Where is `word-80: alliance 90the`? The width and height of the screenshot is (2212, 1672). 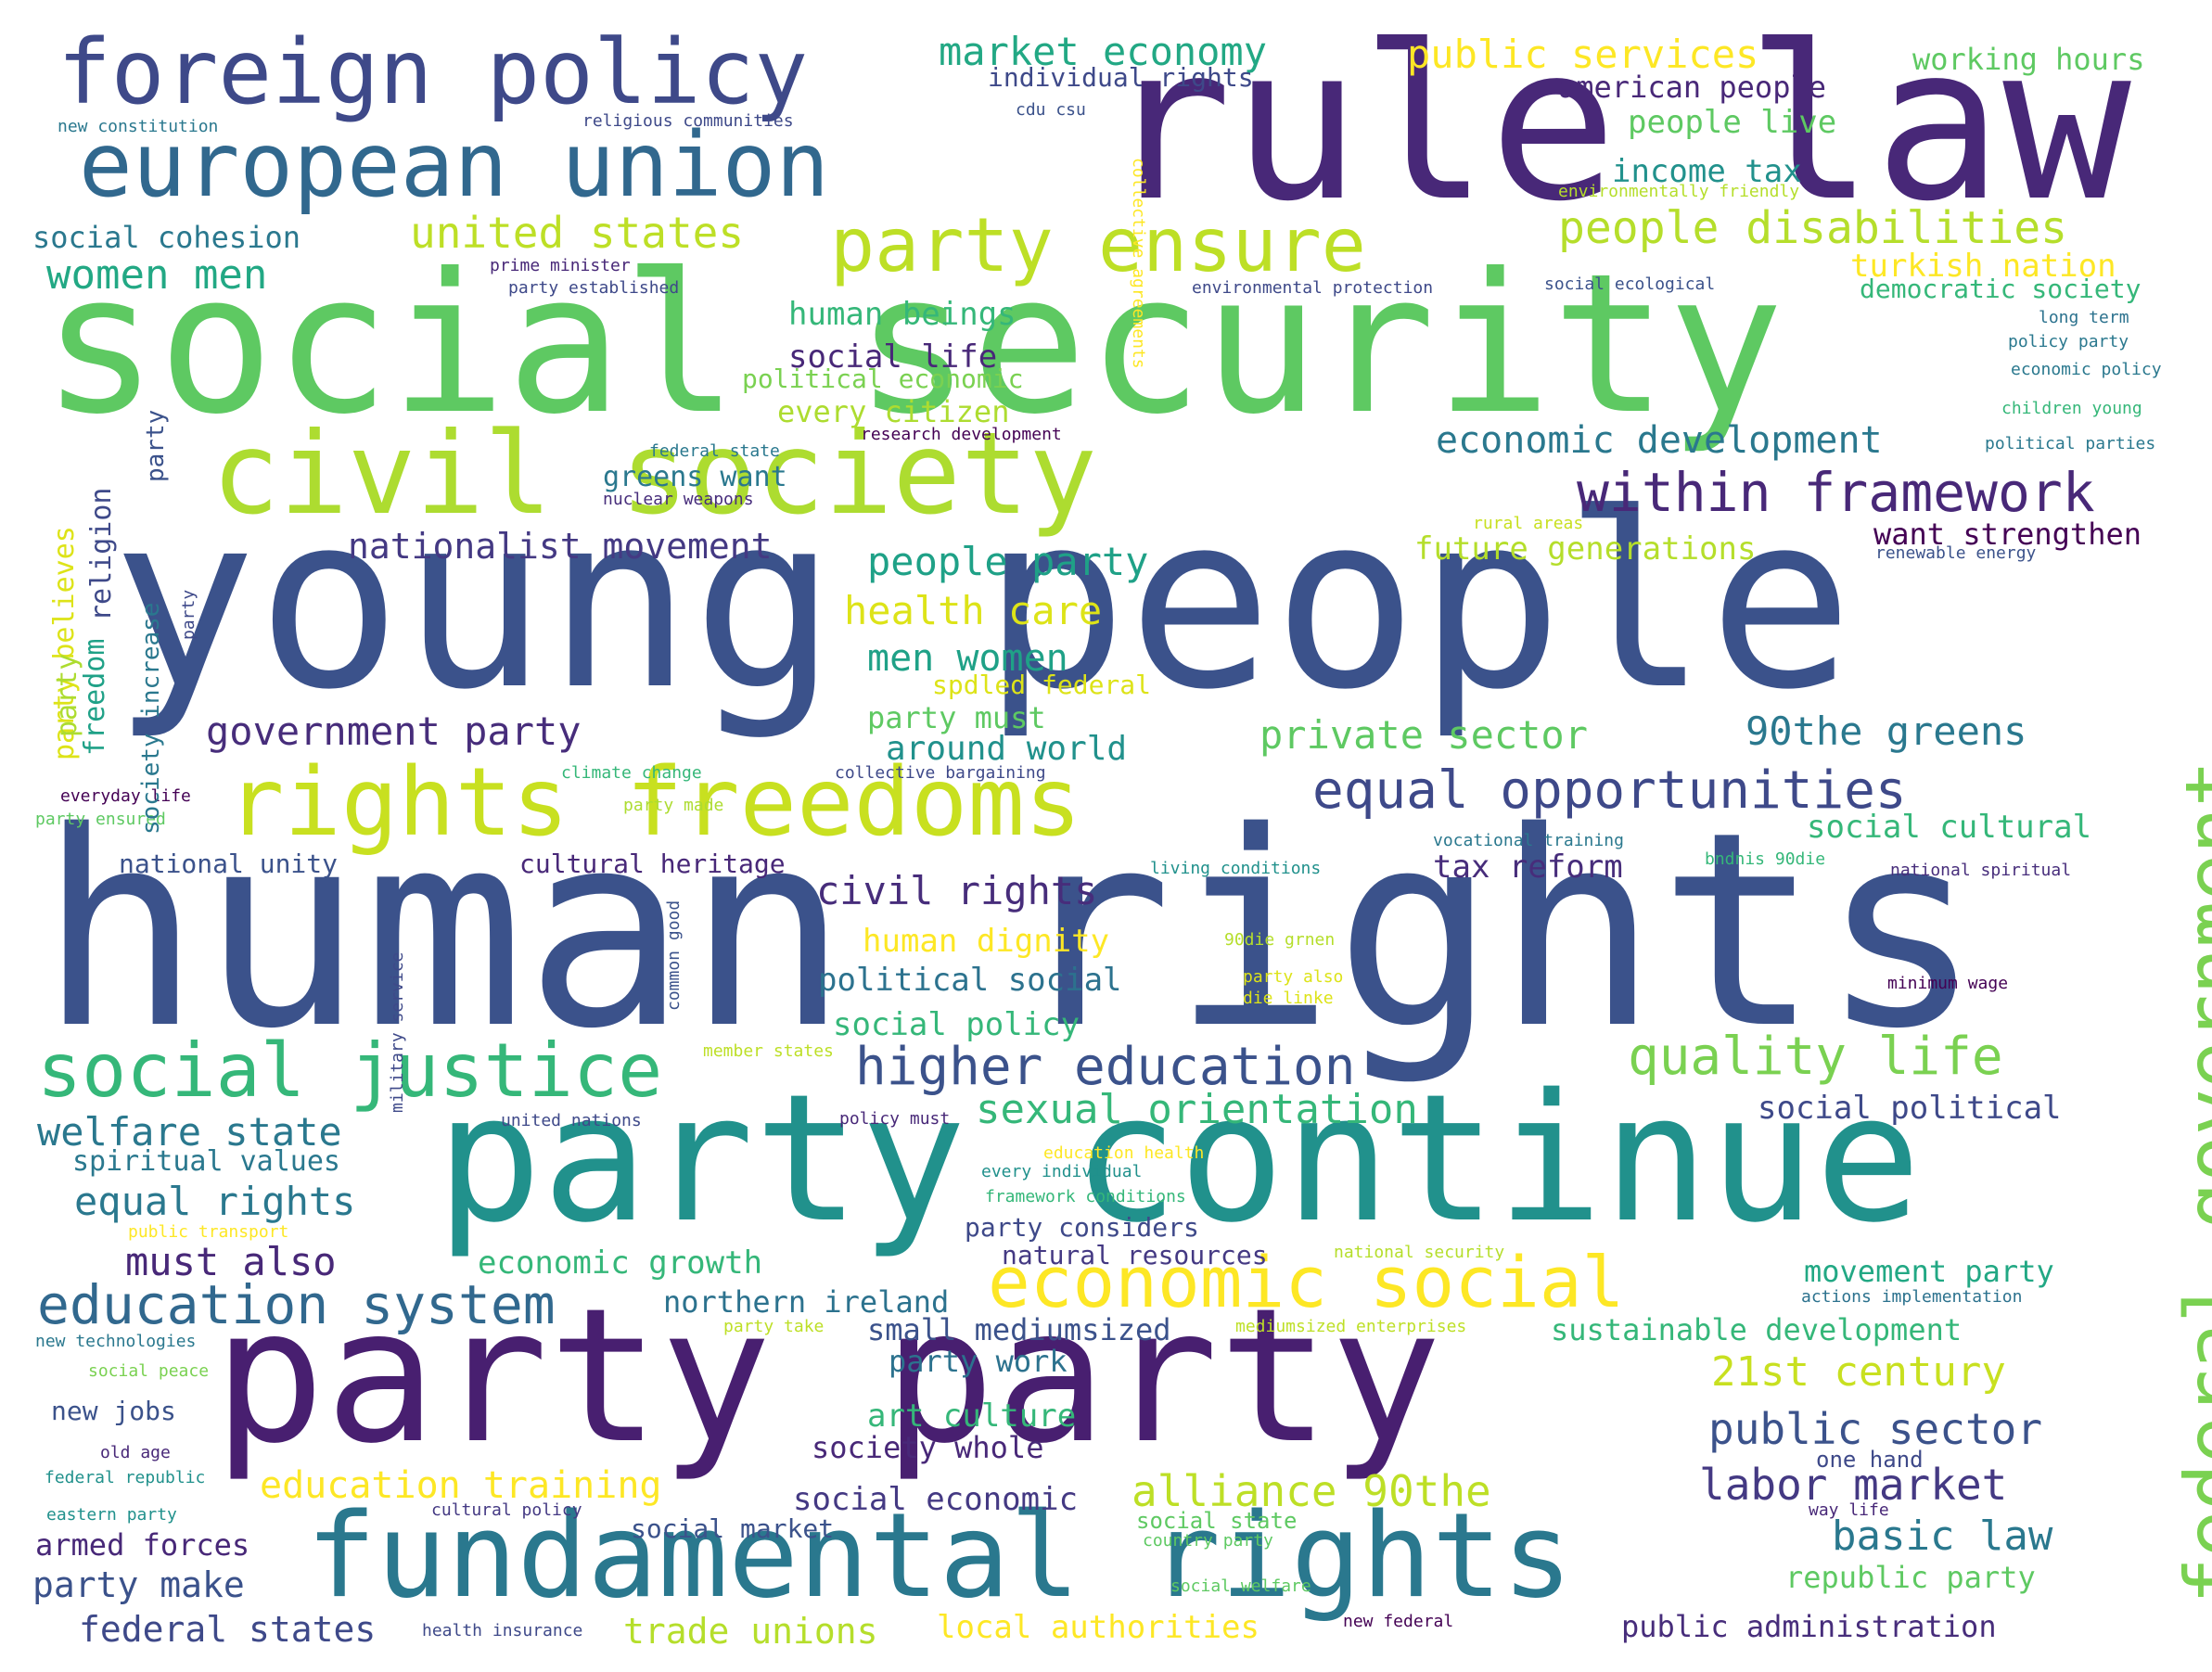 word-80: alliance 90the is located at coordinates (1311, 1491).